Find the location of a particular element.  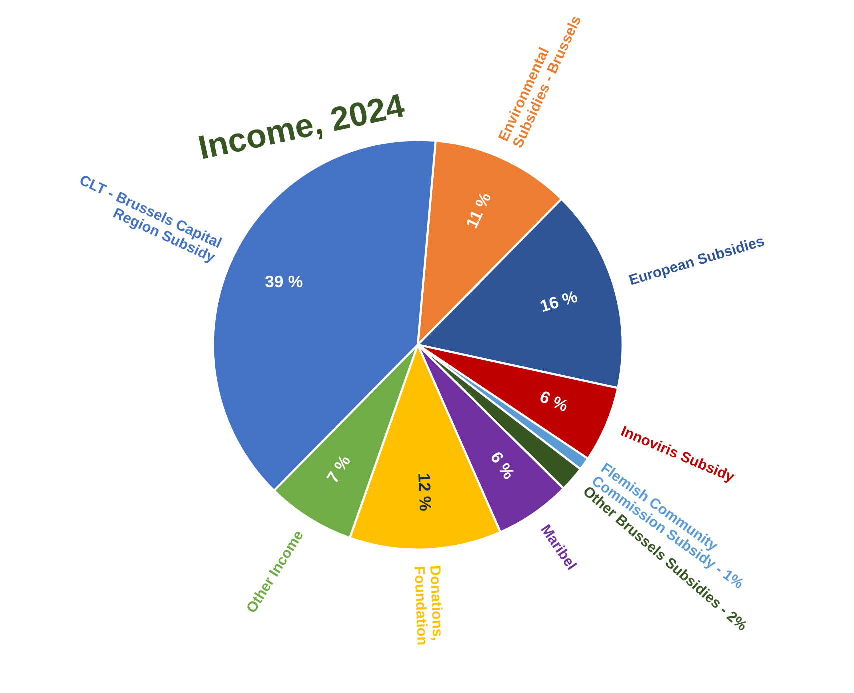

text: Income, 2024 is located at coordinates (303, 128).